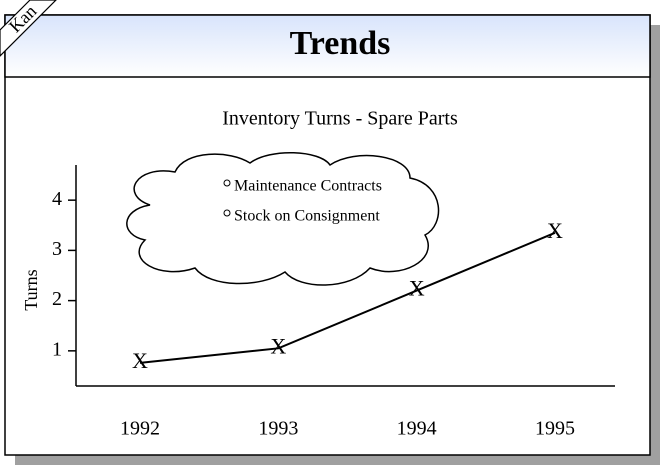 This screenshot has width=670, height=473. I want to click on y-tick-label: 1, so click(57, 349).